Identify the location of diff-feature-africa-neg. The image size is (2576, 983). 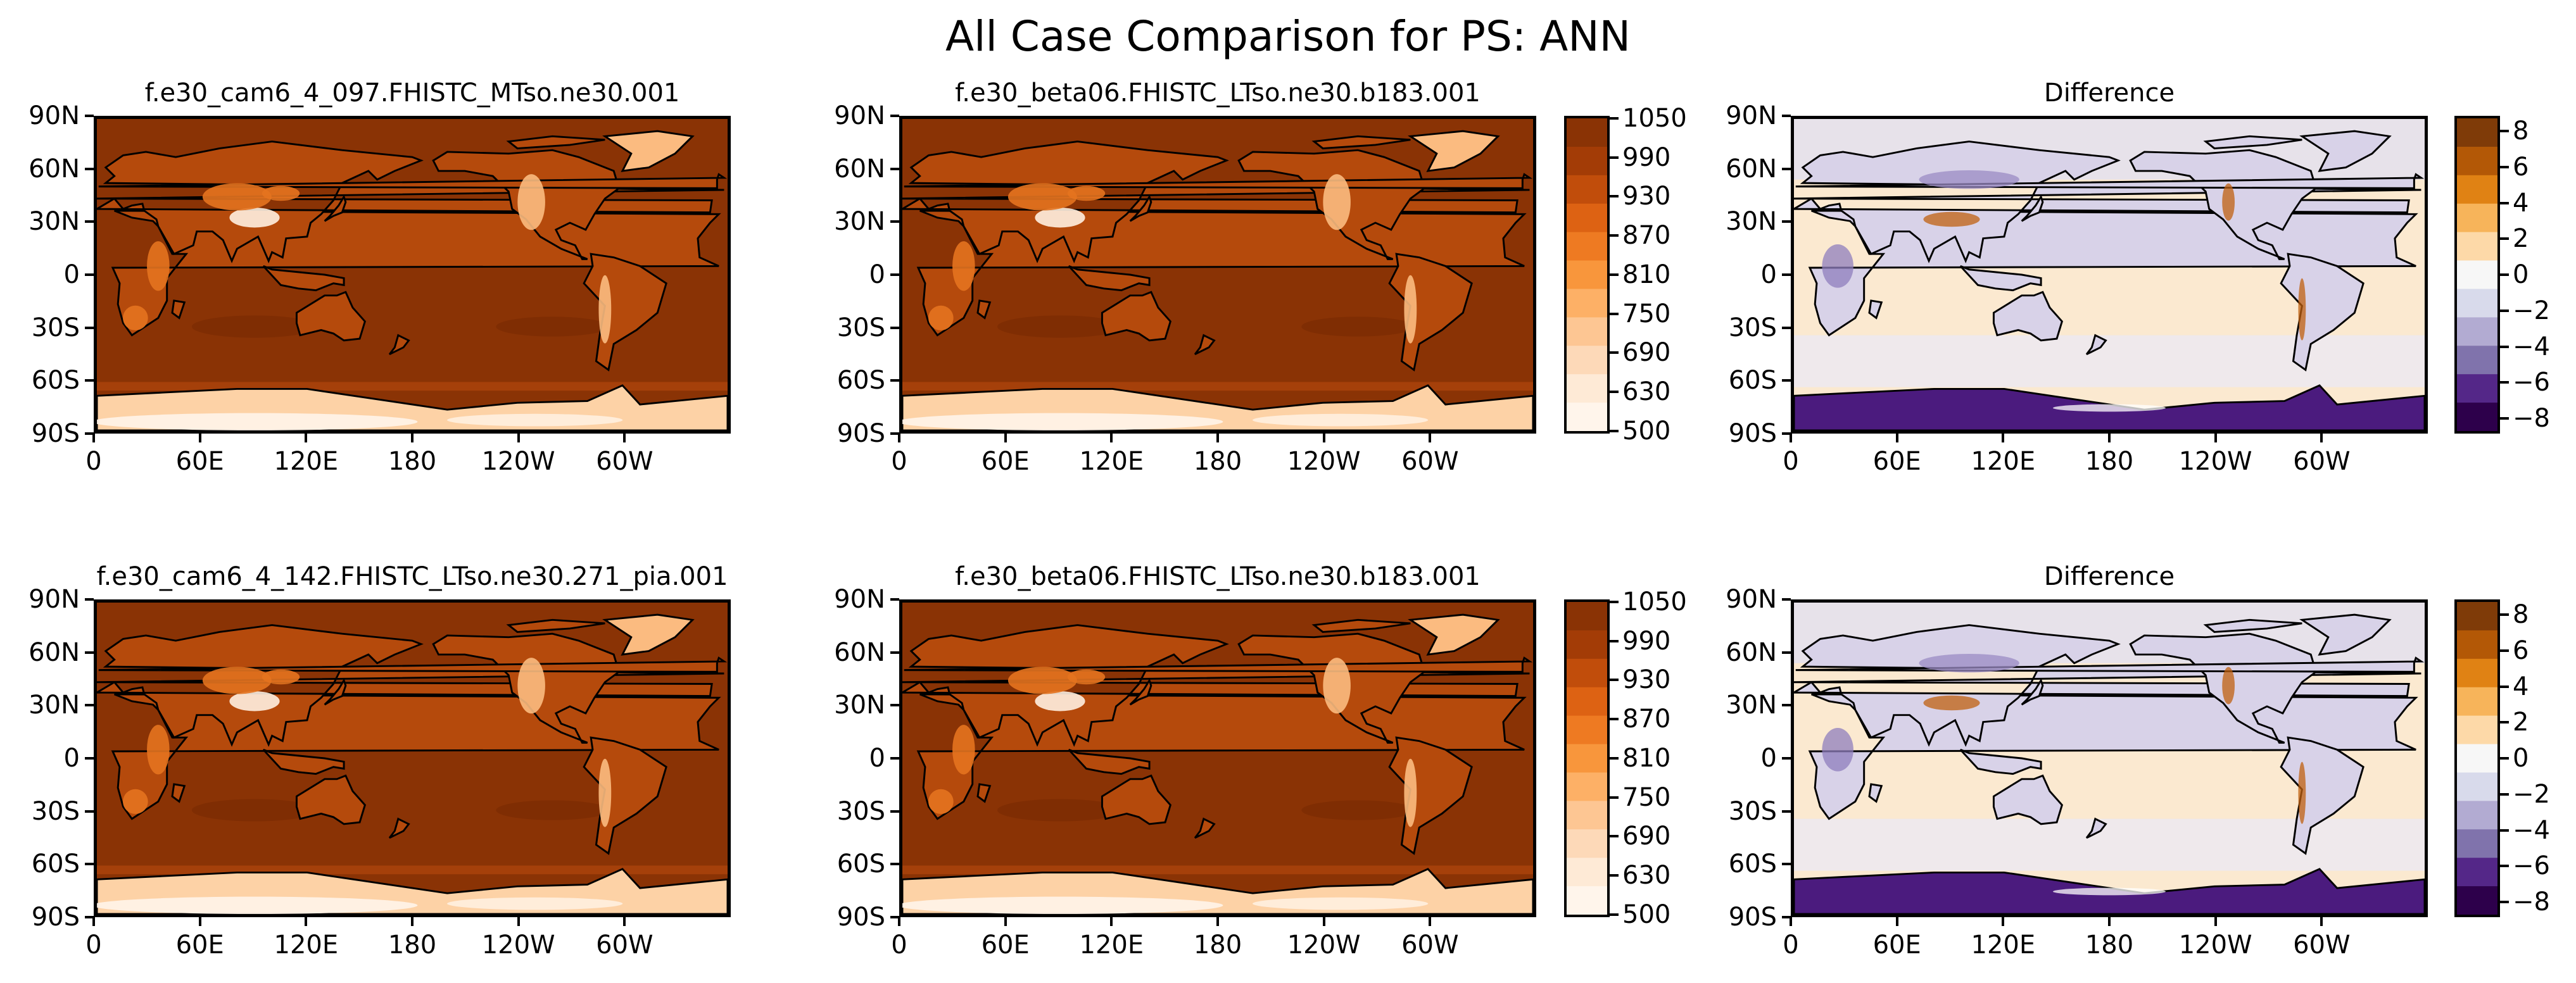
(1837, 266).